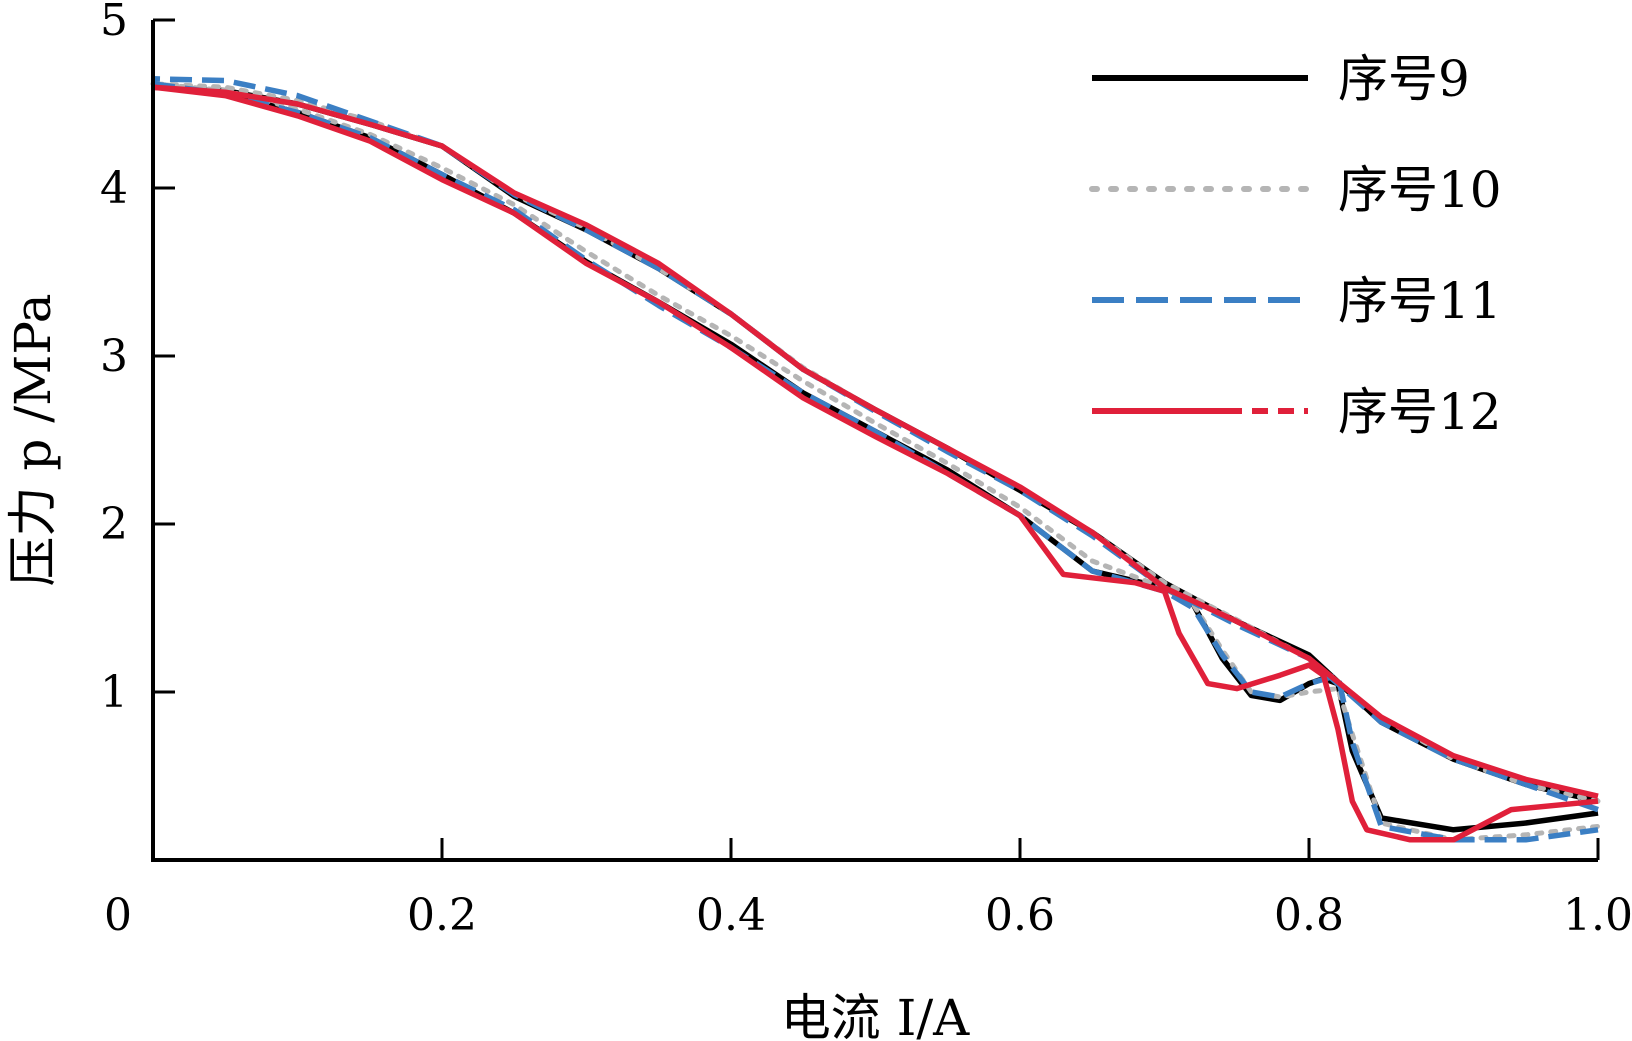 The width and height of the screenshot is (1632, 1041). What do you see at coordinates (1297, 412) in the screenshot?
I see `legend-item: 序号12` at bounding box center [1297, 412].